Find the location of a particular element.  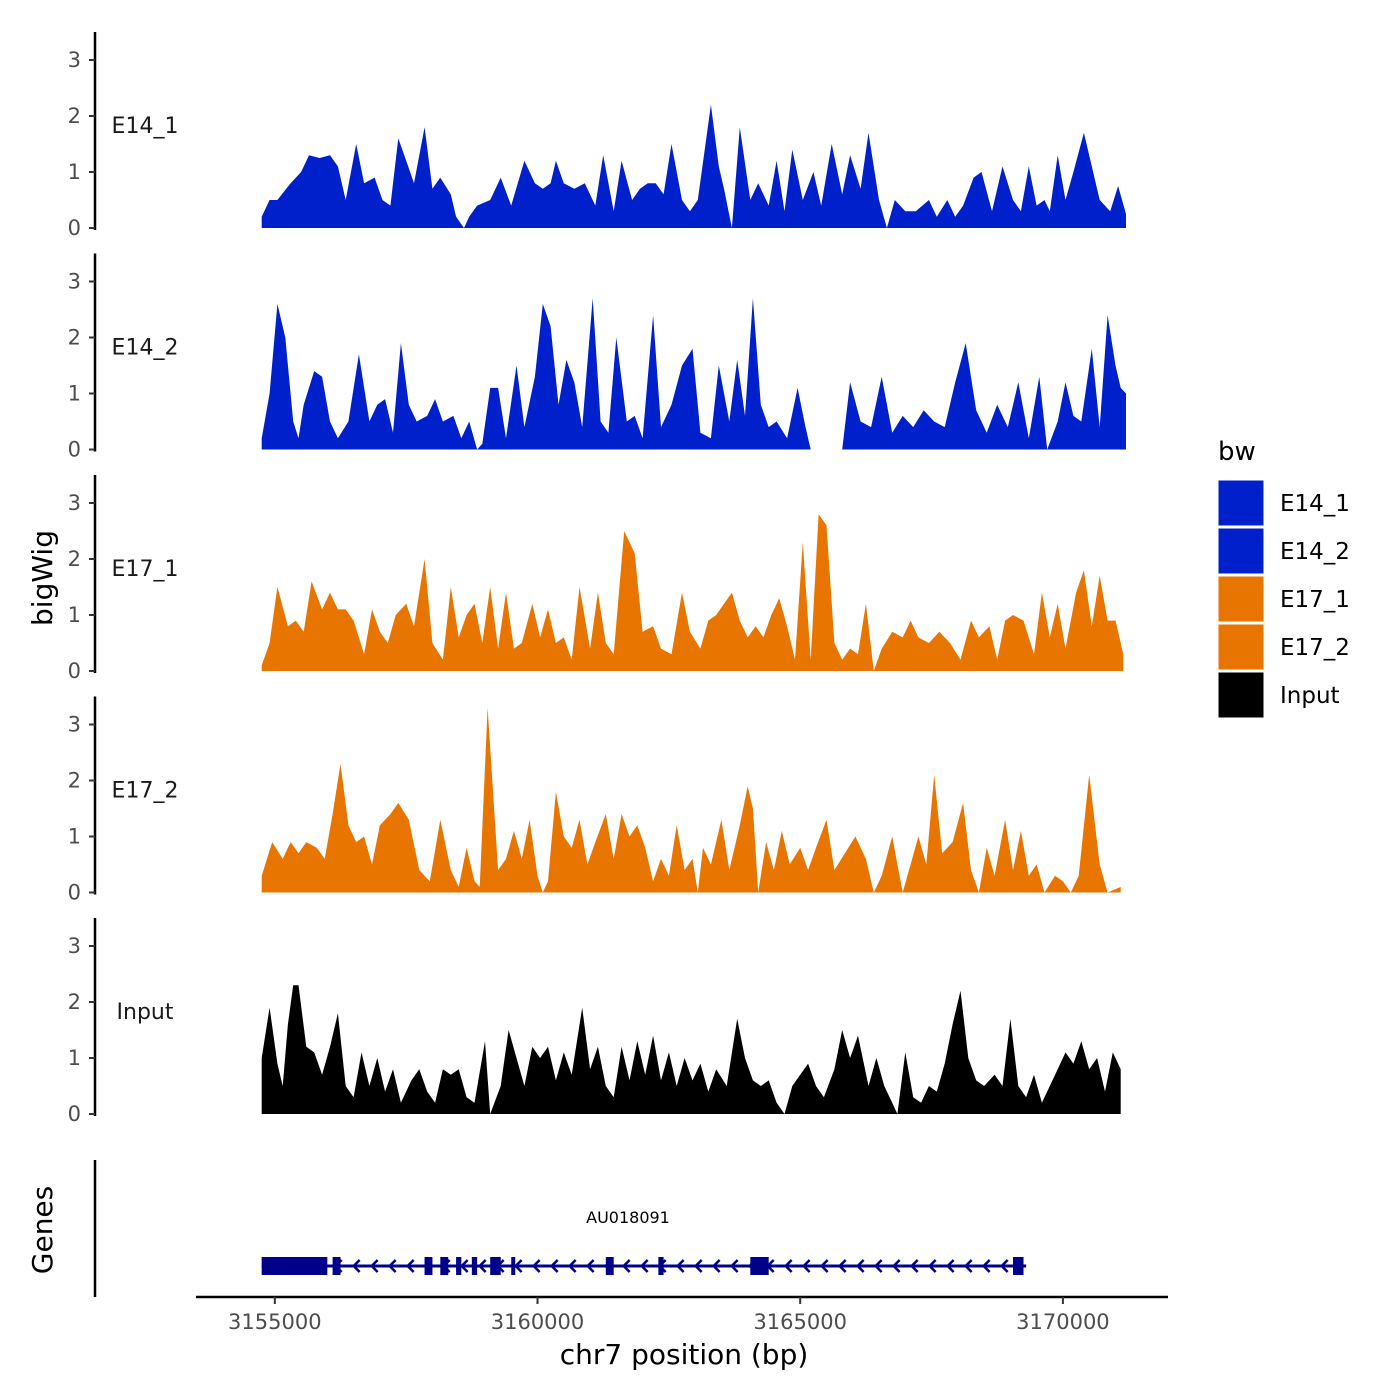

track-e14_2: 0 1 2 3 E14_2 is located at coordinates (597, 357).